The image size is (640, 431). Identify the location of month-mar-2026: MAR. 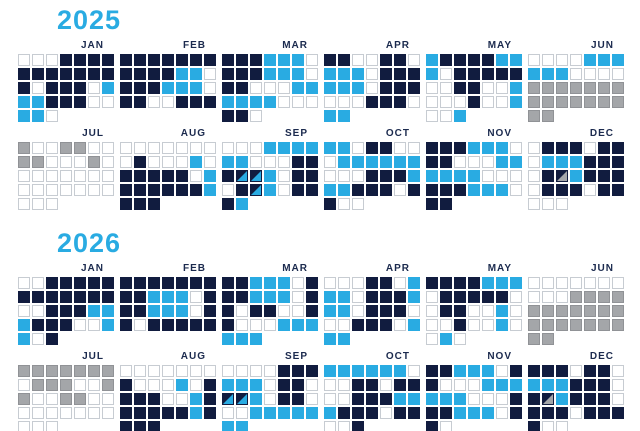
(270, 304).